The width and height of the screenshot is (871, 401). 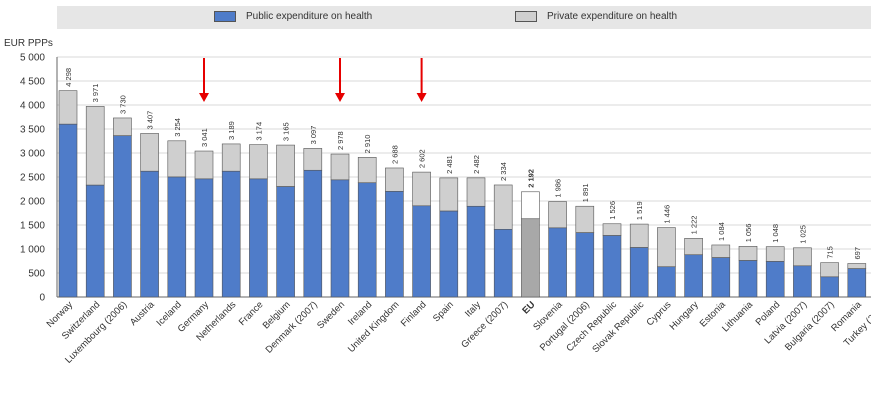 What do you see at coordinates (32, 226) in the screenshot?
I see `y-tick-label: 1 500` at bounding box center [32, 226].